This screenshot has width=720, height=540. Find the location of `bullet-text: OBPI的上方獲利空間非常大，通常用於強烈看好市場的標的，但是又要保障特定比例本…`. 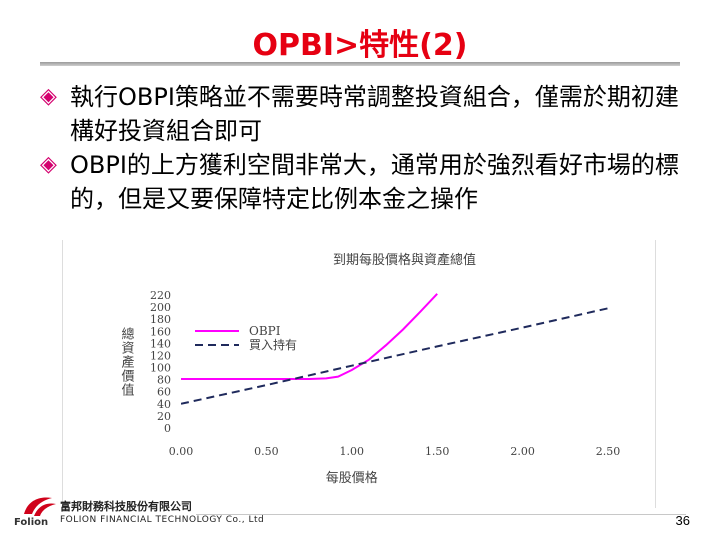

bullet-text: OBPI的上方獲利空間非常大，通常用於強烈看好市場的標的，但是又要保障特定比例本… is located at coordinates (374, 182).